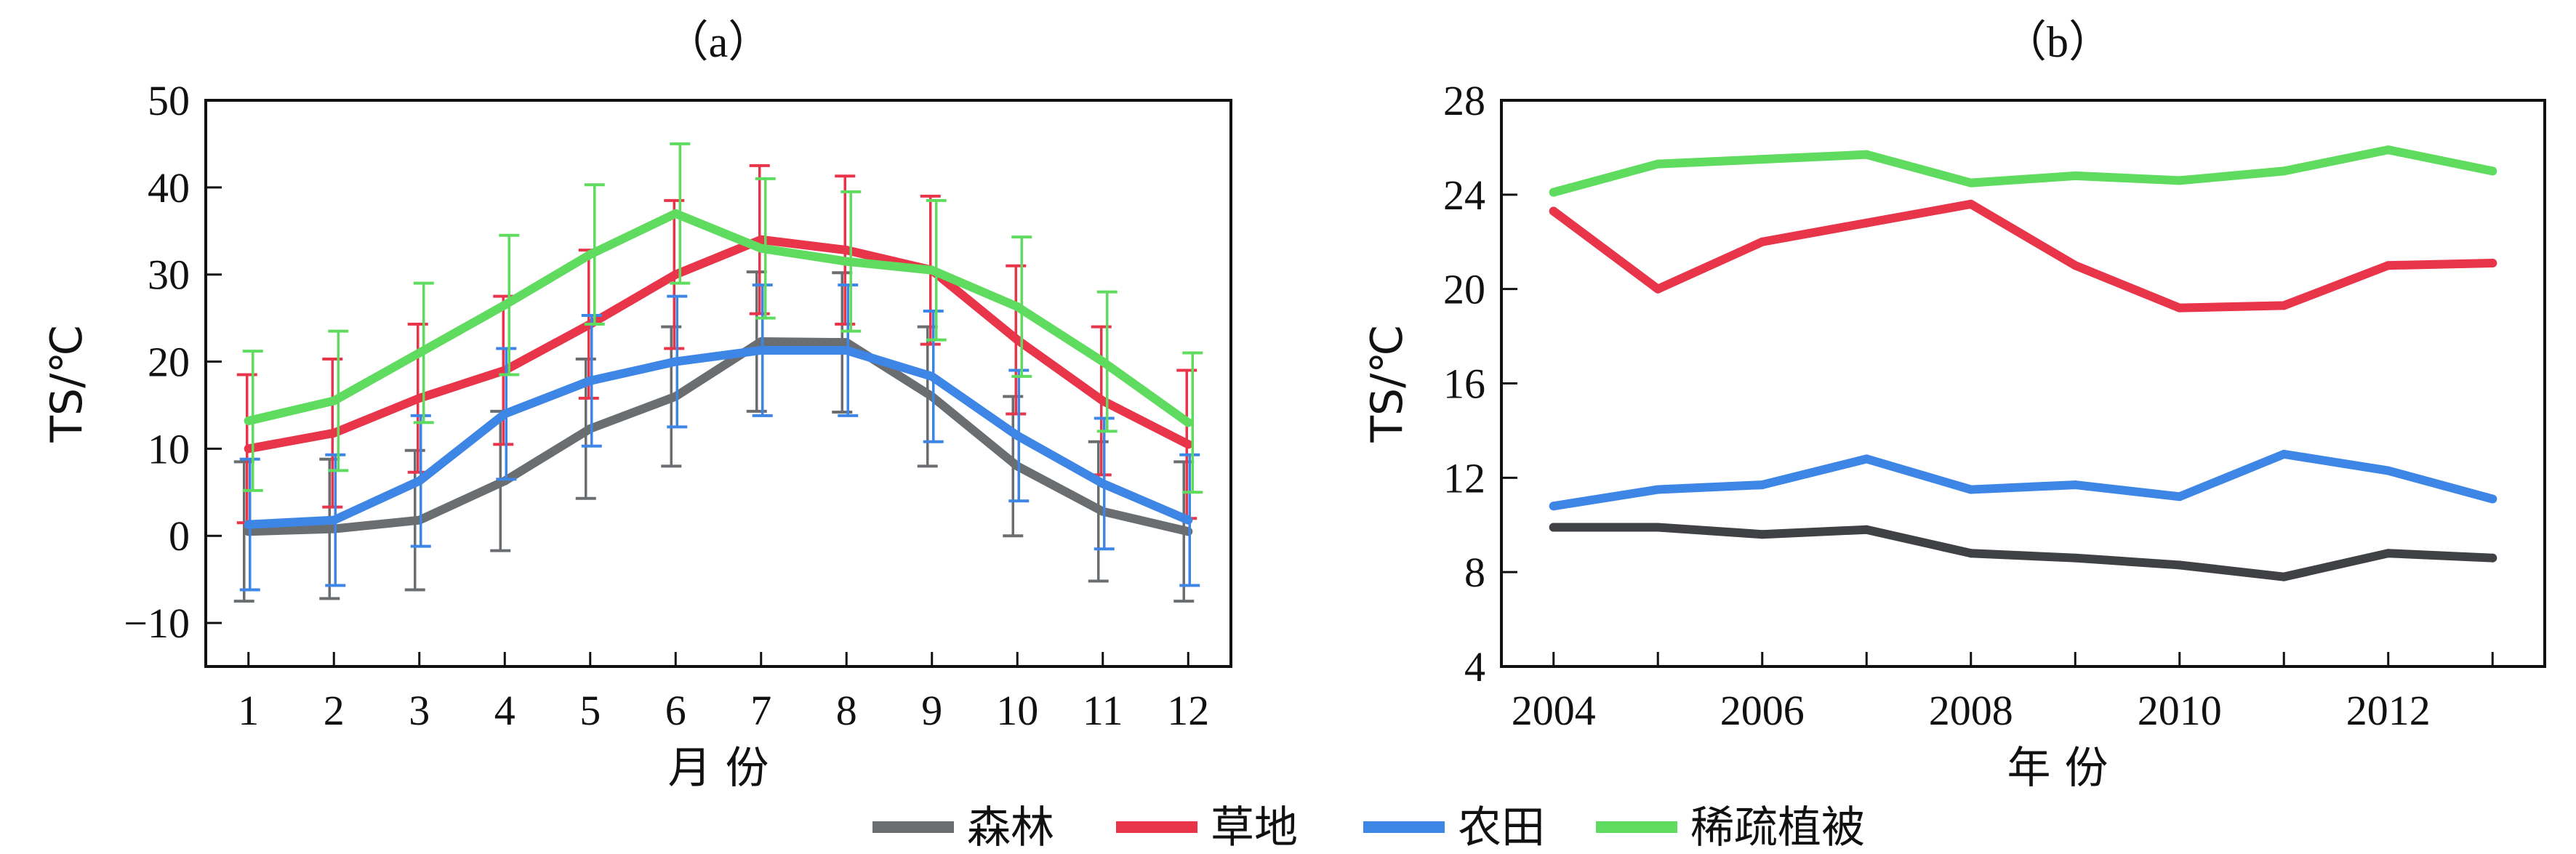 The image size is (2576, 854). What do you see at coordinates (169, 188) in the screenshot?
I see `y-tick-label: 40` at bounding box center [169, 188].